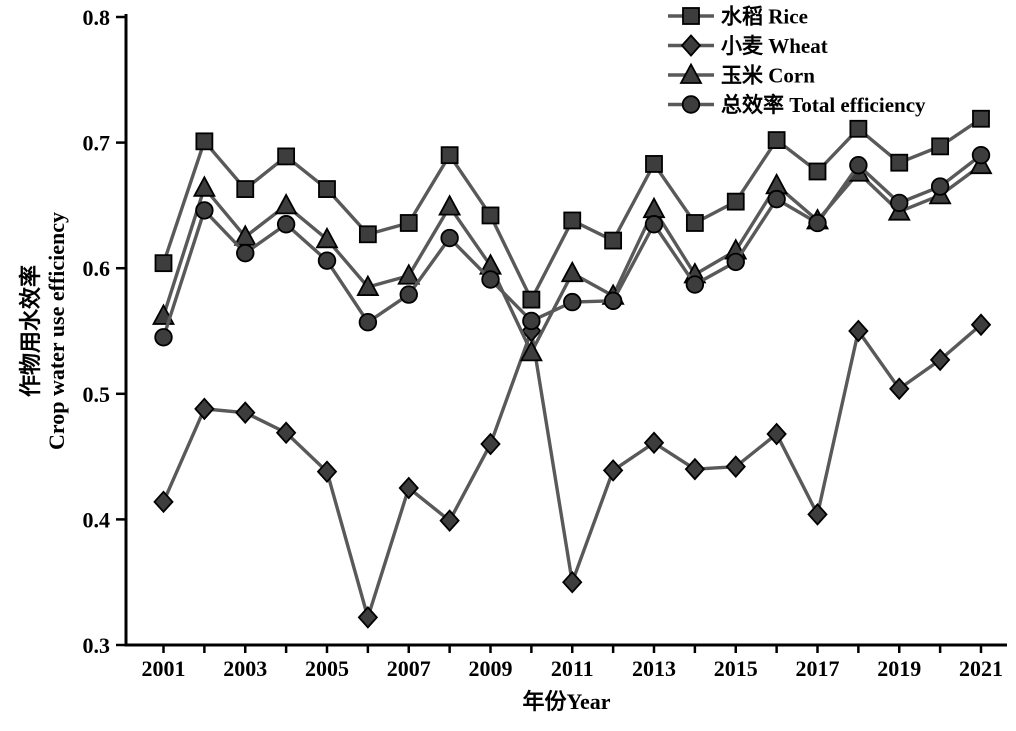 The image size is (1016, 731). I want to click on x-tick-label: 2013, so click(654, 668).